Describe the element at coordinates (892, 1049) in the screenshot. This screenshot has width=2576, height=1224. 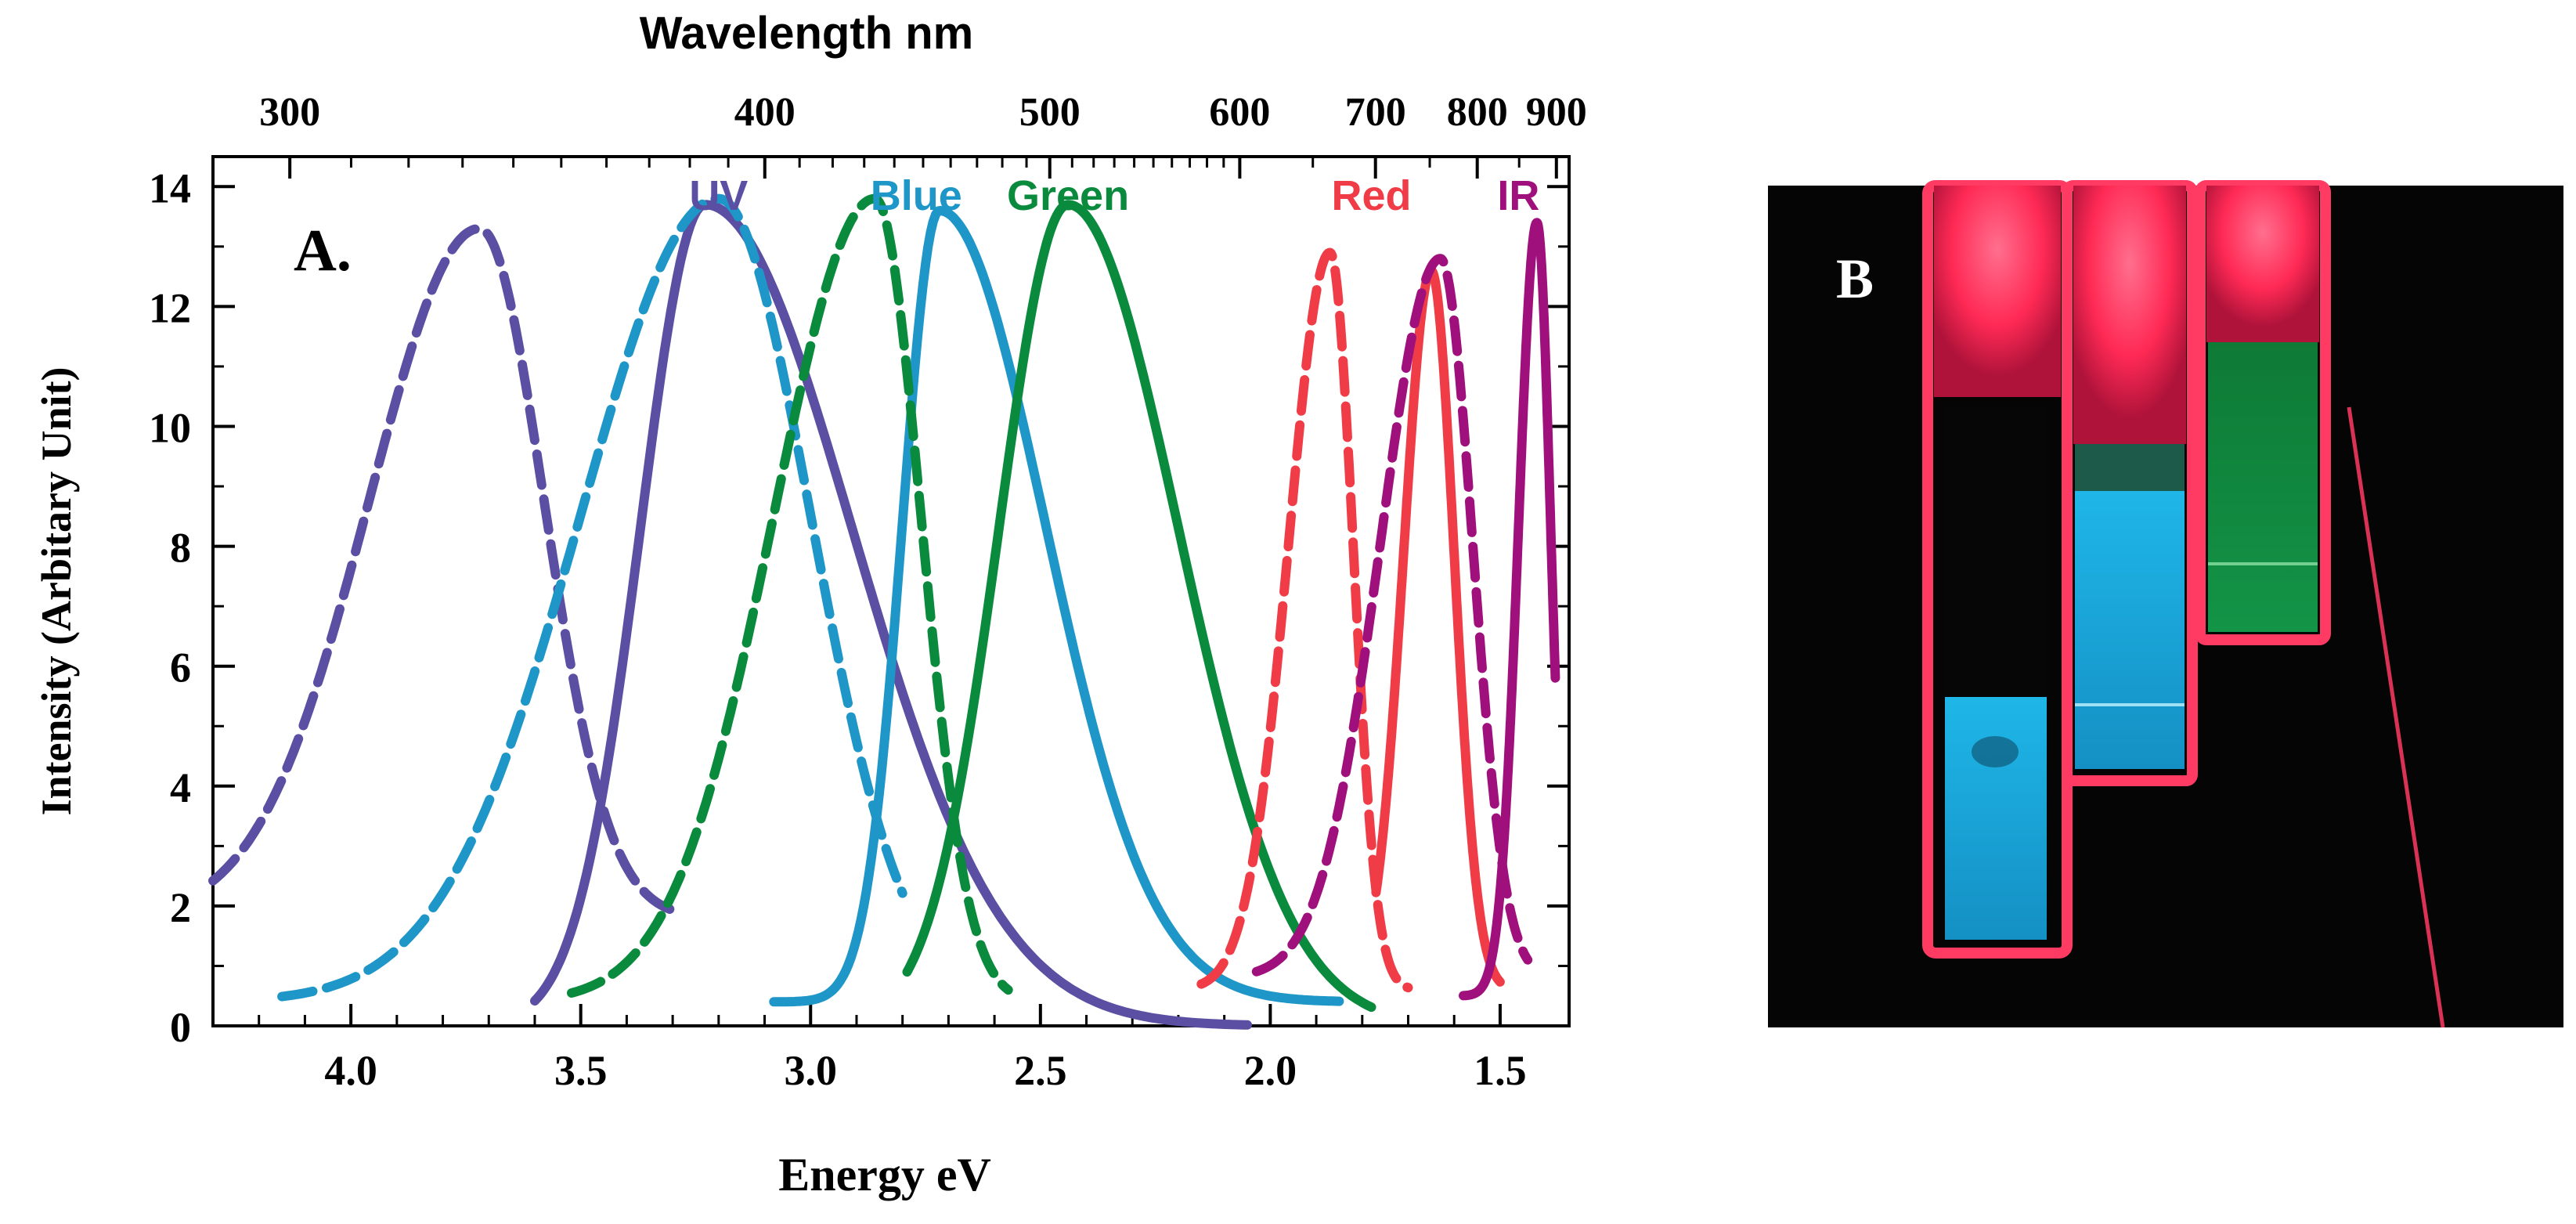
I see `x-axis-ticks: 4.0 3.5 3.0 2.5 2.0 1.5` at that location.